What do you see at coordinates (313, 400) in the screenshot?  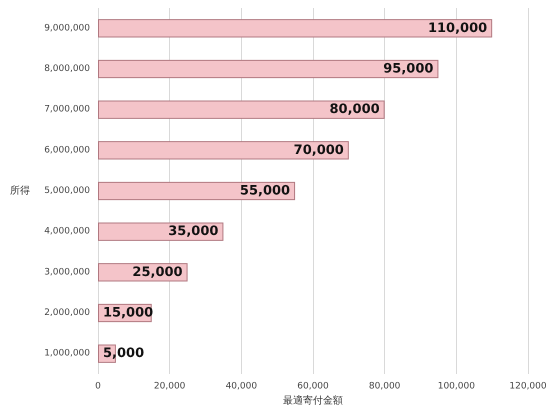 I see `x-axis-title: 最適寄付金額` at bounding box center [313, 400].